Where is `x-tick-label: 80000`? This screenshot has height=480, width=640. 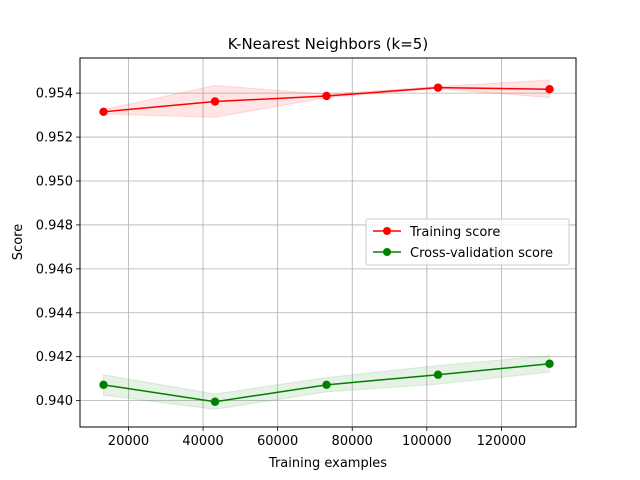
x-tick-label: 80000 is located at coordinates (352, 441).